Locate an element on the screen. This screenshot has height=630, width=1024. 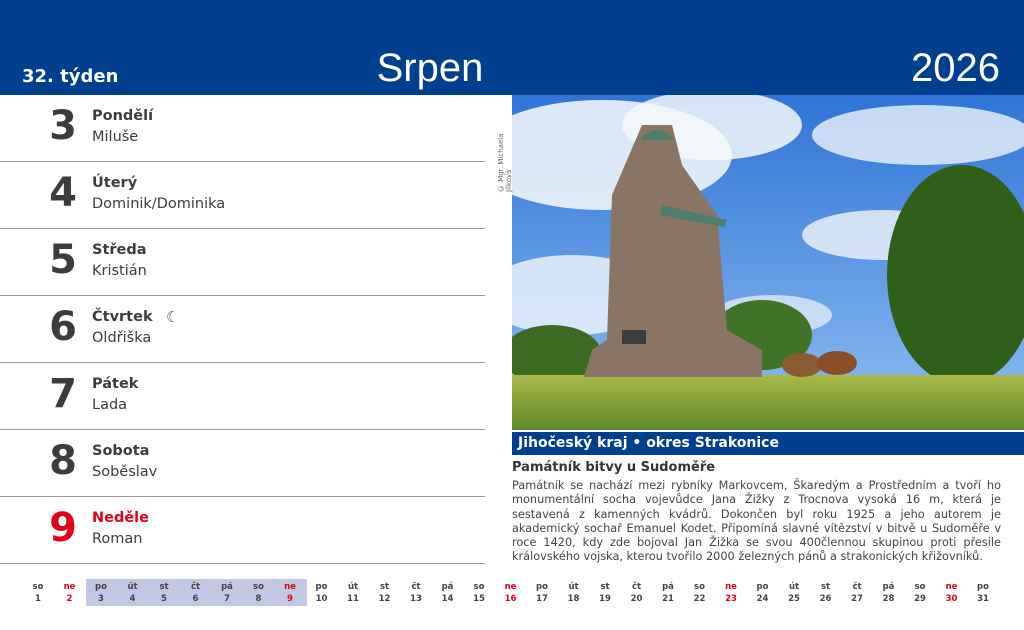
strip-date: 29 is located at coordinates (920, 599).